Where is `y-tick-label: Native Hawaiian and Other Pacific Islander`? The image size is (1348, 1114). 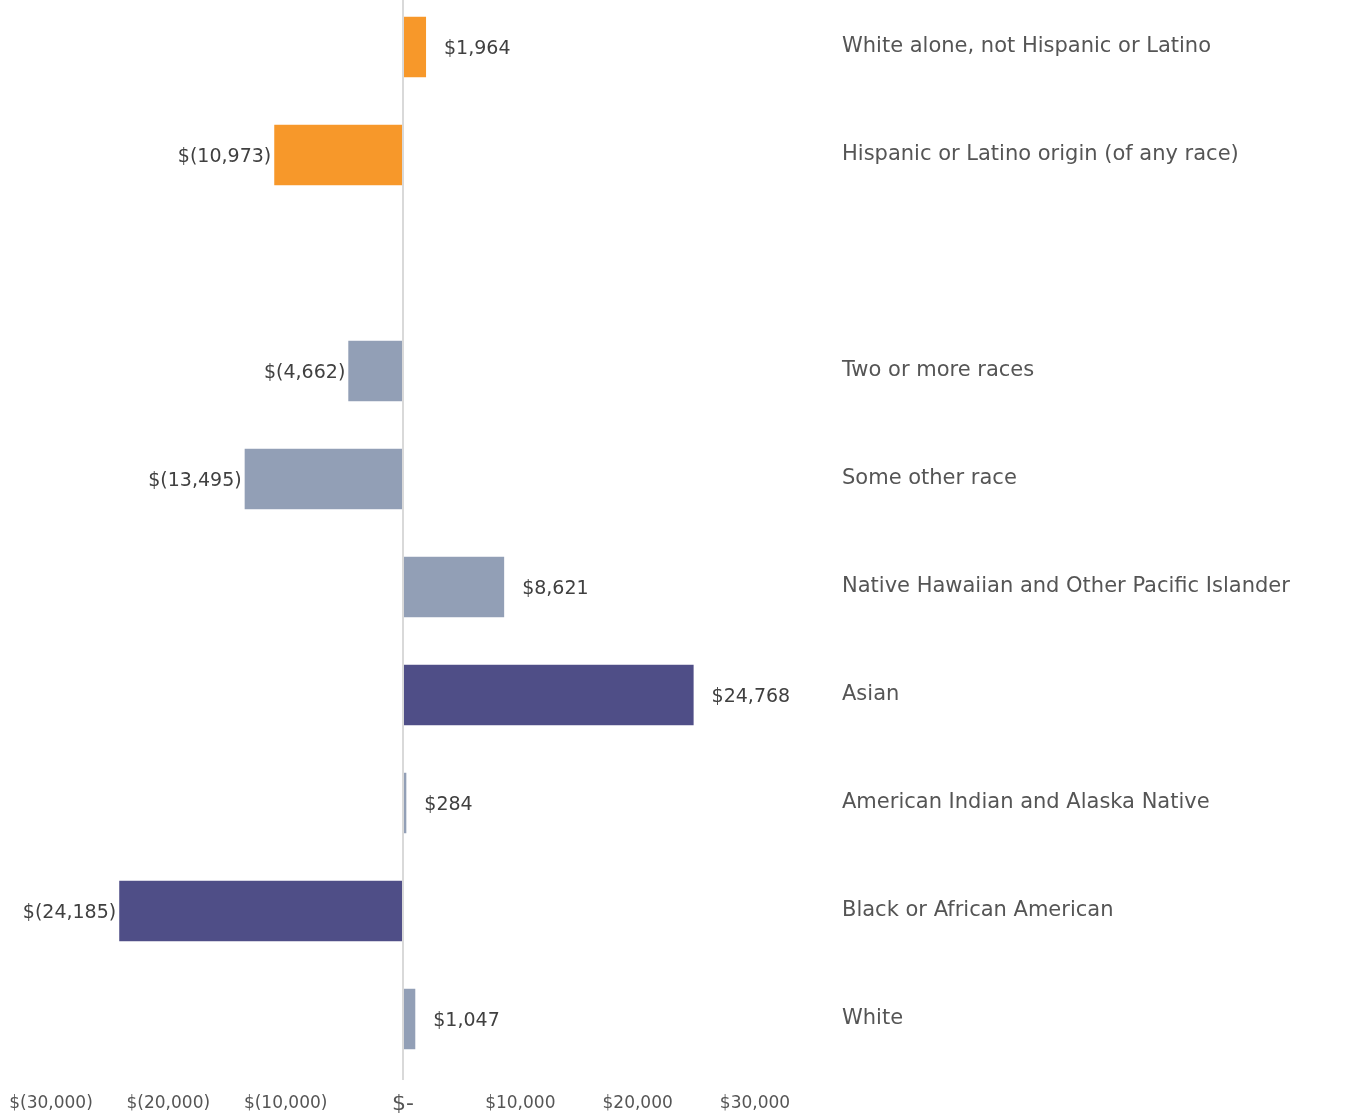
y-tick-label: Native Hawaiian and Other Pacific Islander is located at coordinates (1066, 585).